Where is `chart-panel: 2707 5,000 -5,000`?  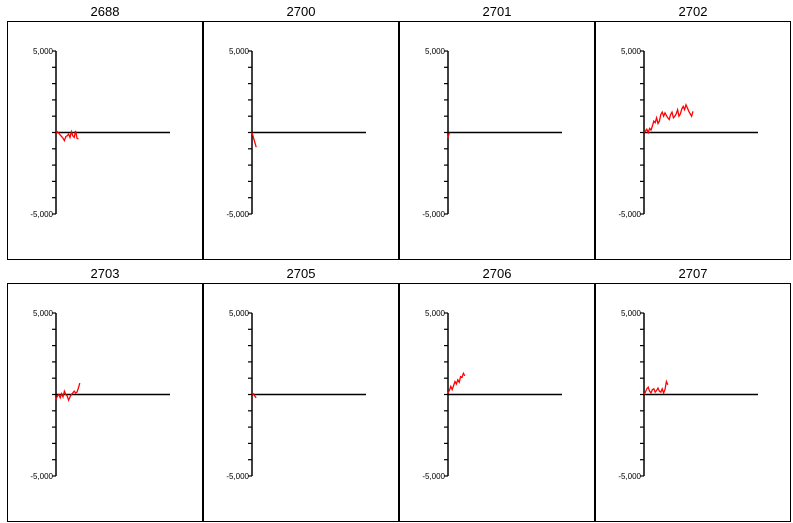 chart-panel: 2707 5,000 -5,000 is located at coordinates (693, 393).